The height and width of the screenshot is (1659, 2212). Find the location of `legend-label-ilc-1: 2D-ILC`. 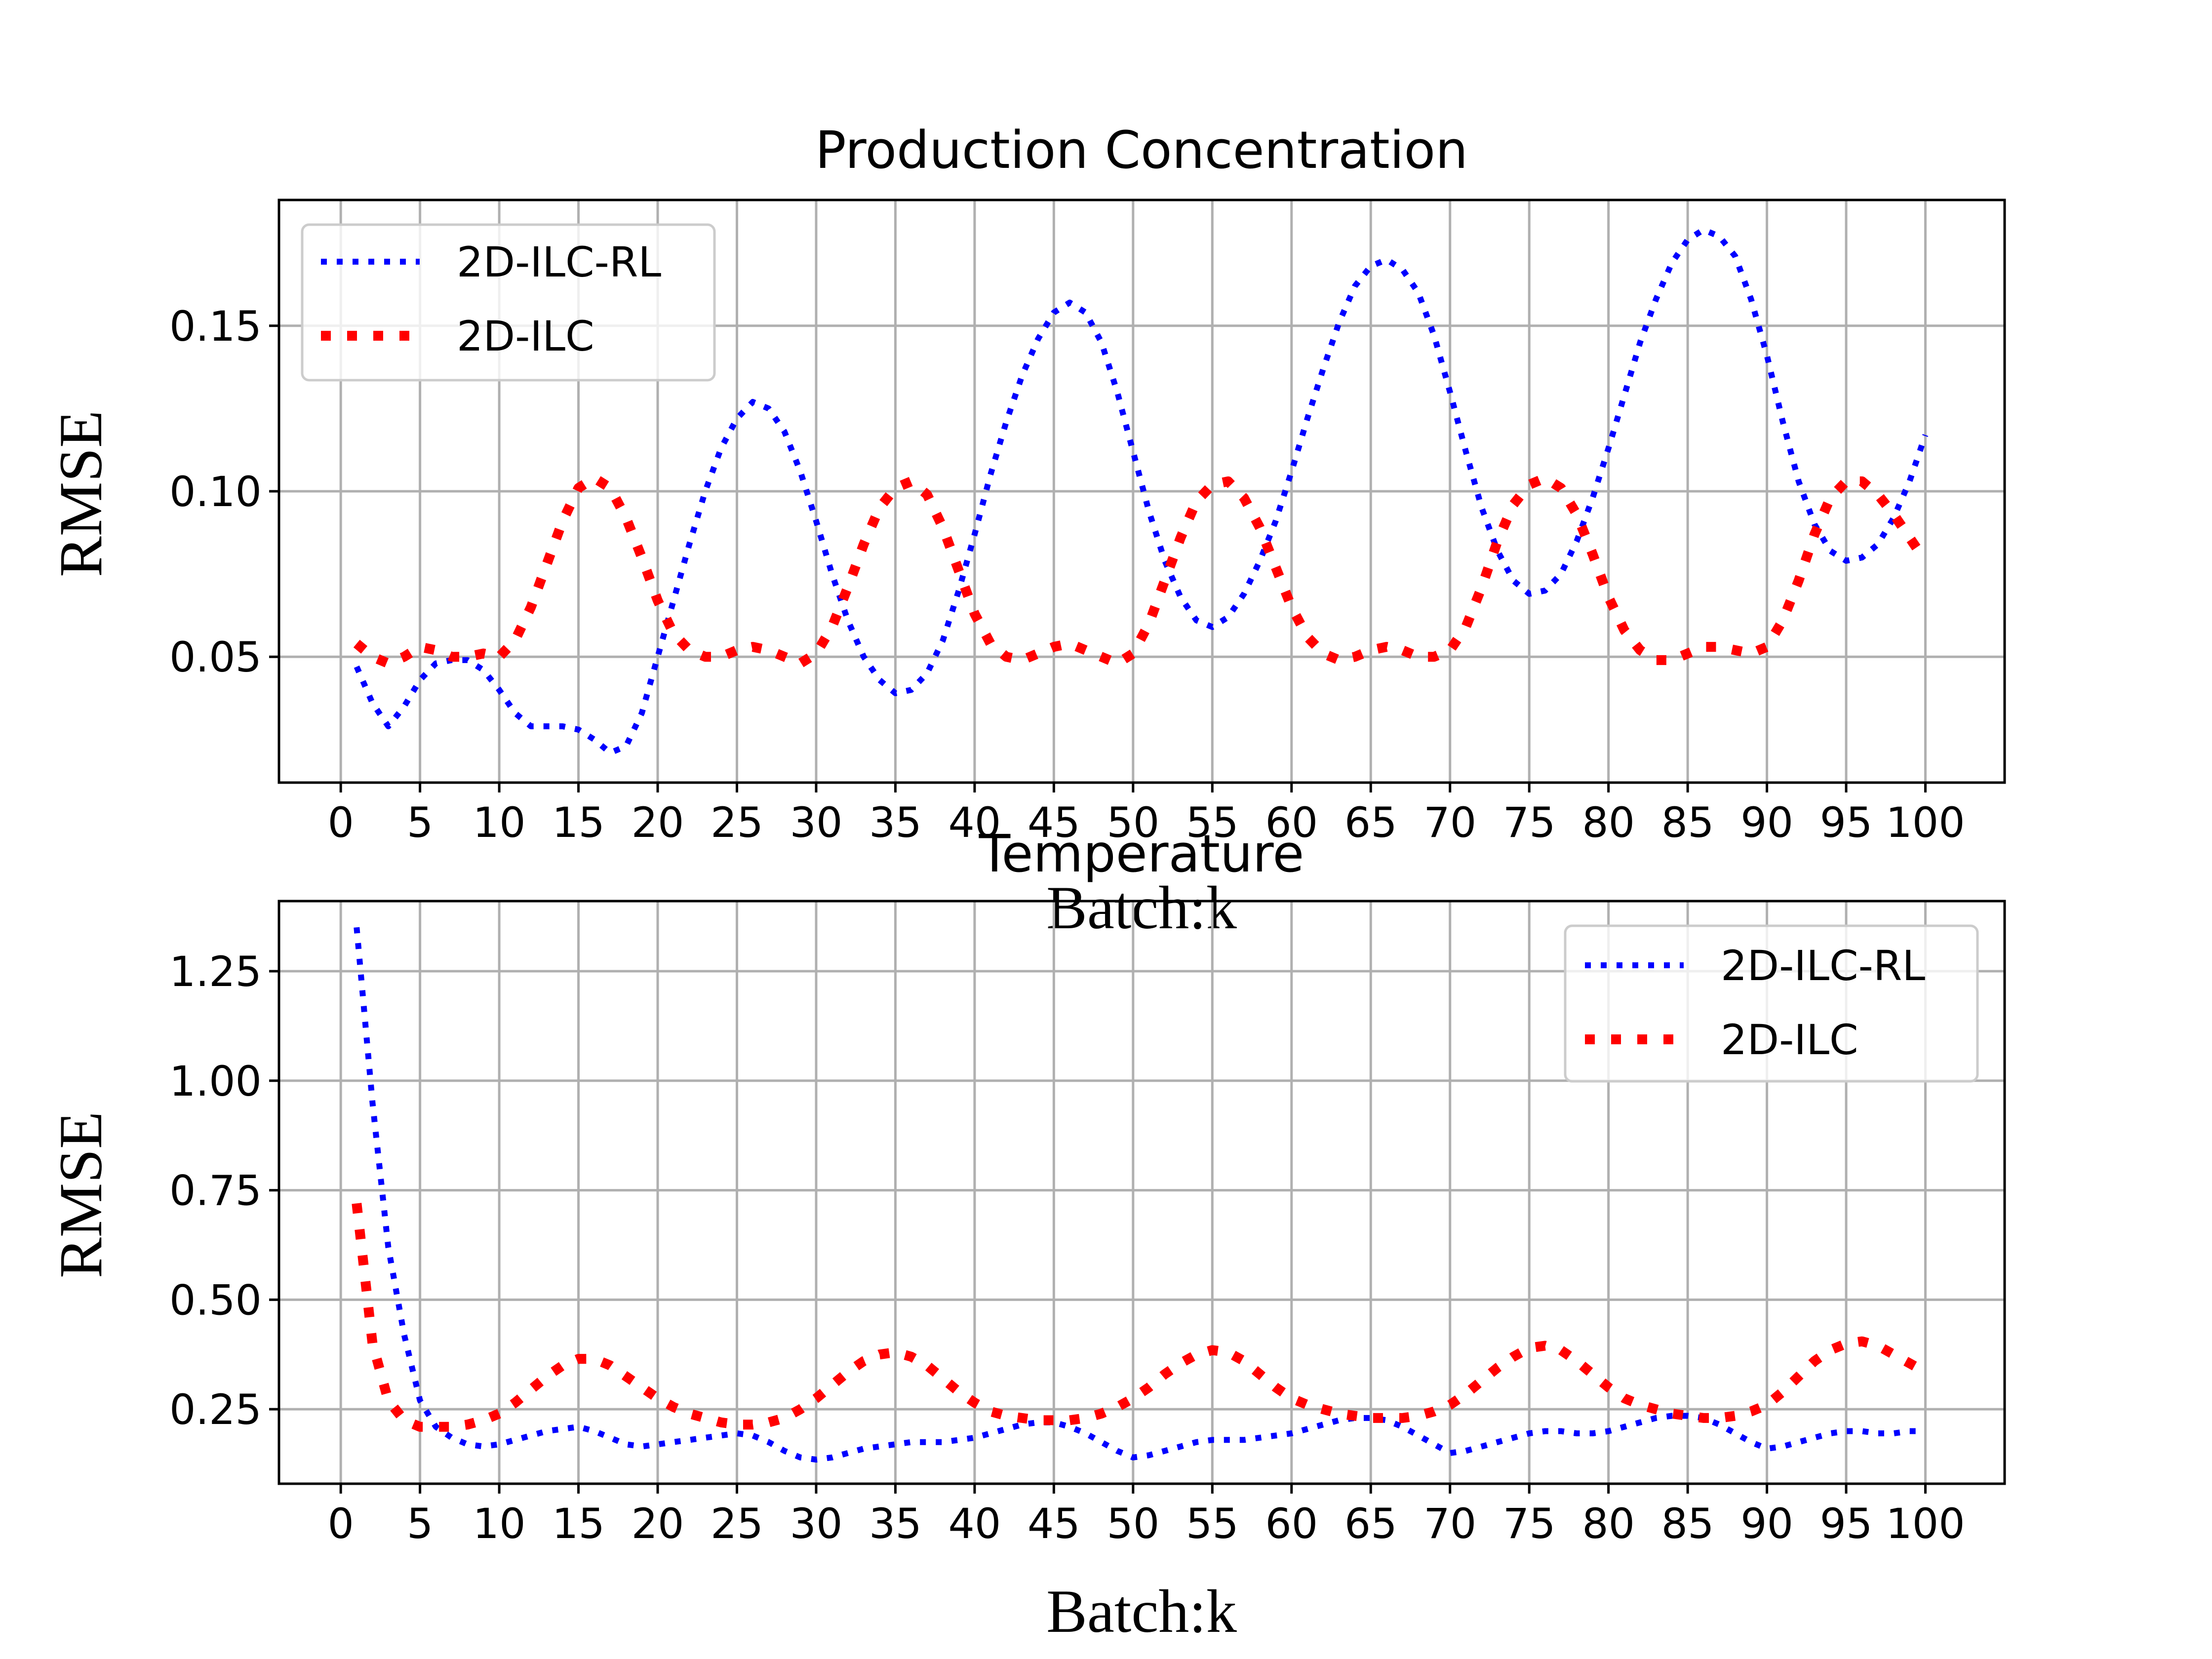

legend-label-ilc-1: 2D-ILC is located at coordinates (1790, 1040).